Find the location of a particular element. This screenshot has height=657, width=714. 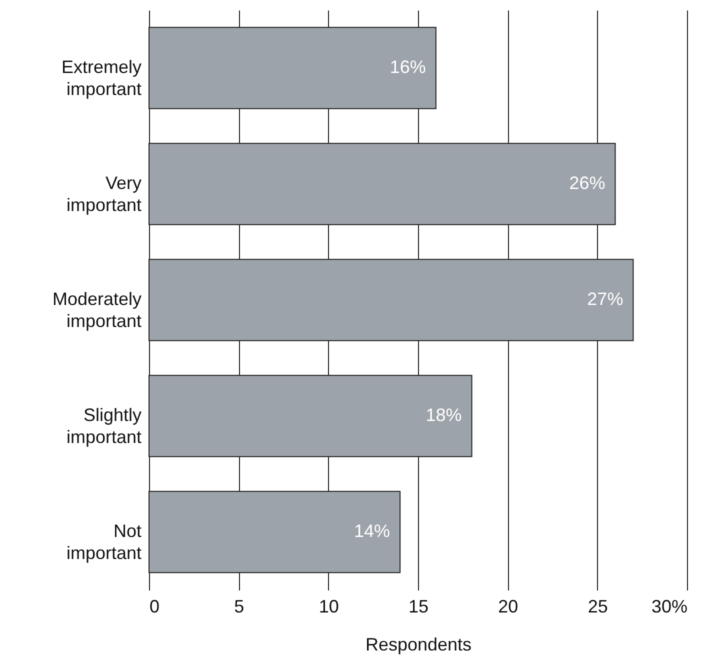

data-label: 26% is located at coordinates (587, 183).